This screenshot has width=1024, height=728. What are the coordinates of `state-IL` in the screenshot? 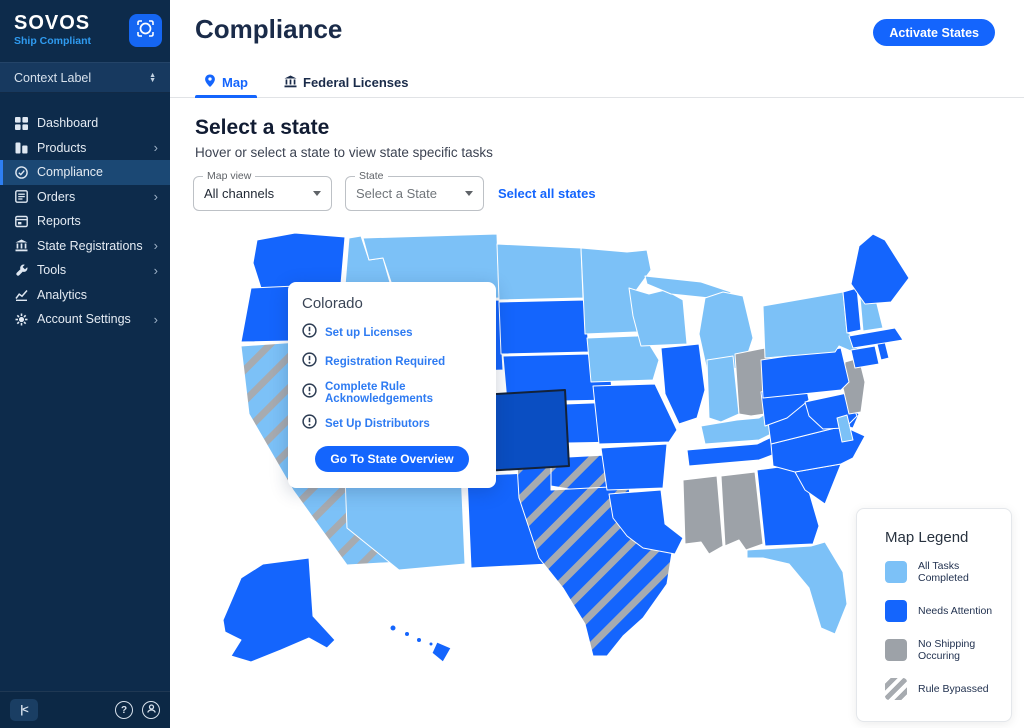 It's located at (683, 384).